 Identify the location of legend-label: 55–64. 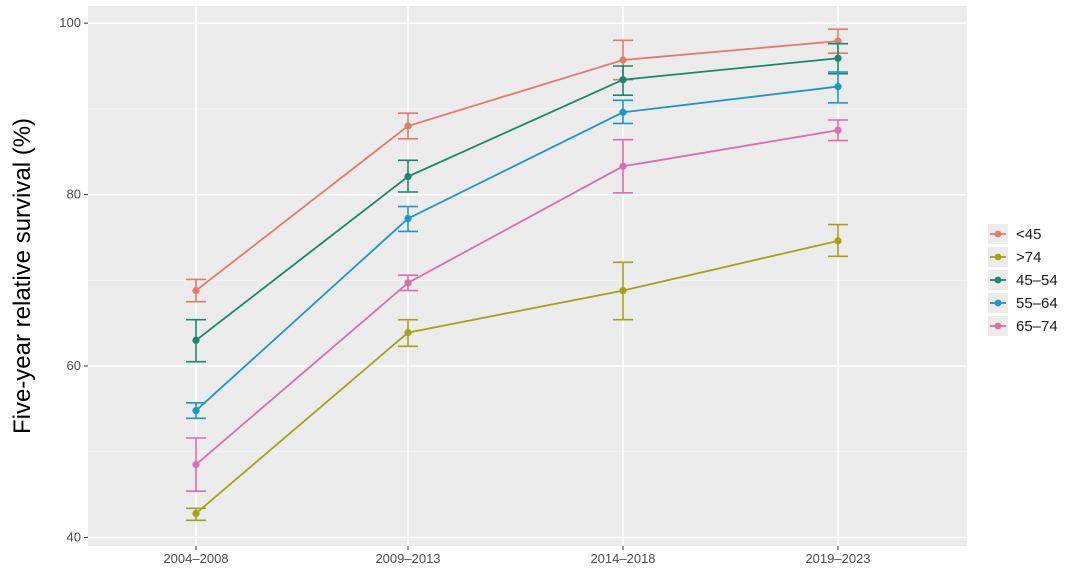
(1037, 303).